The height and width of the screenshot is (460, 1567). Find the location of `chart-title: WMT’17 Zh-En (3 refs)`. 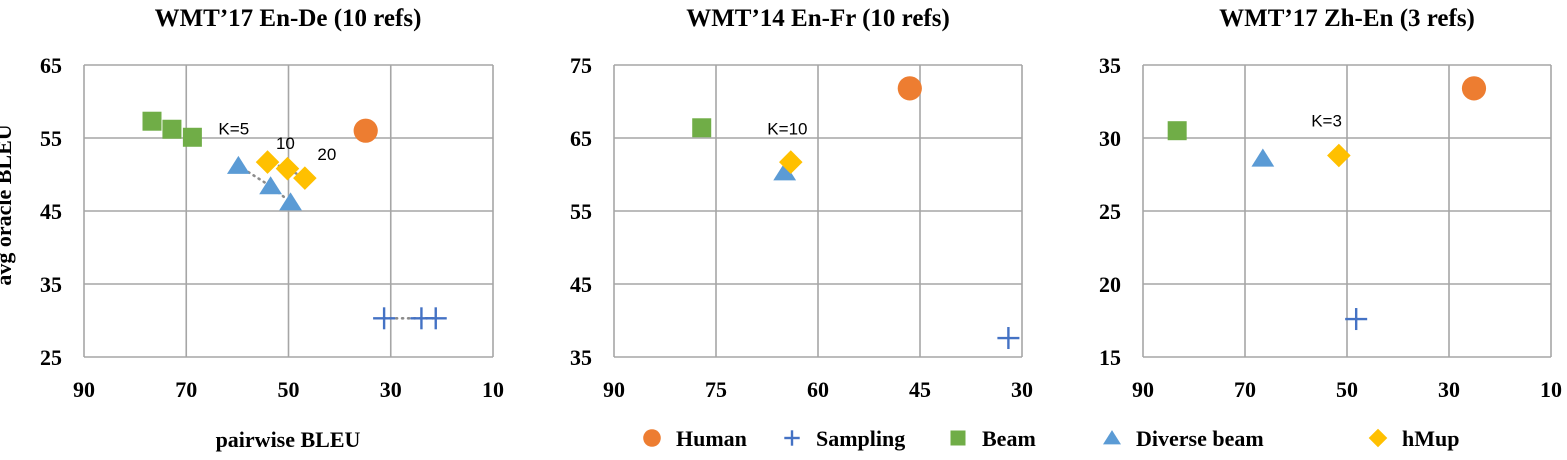

chart-title: WMT’17 Zh-En (3 refs) is located at coordinates (1347, 18).